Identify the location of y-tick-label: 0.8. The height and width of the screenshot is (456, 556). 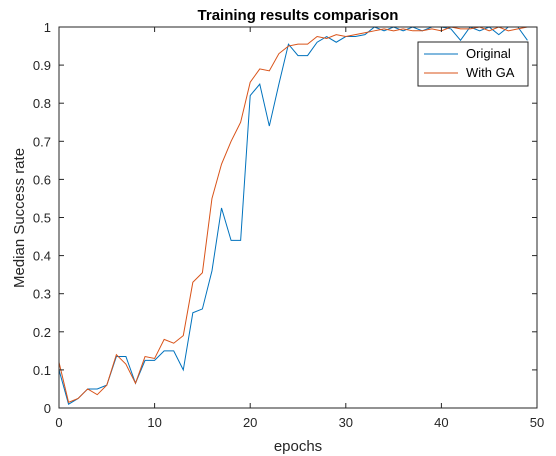
(42, 103).